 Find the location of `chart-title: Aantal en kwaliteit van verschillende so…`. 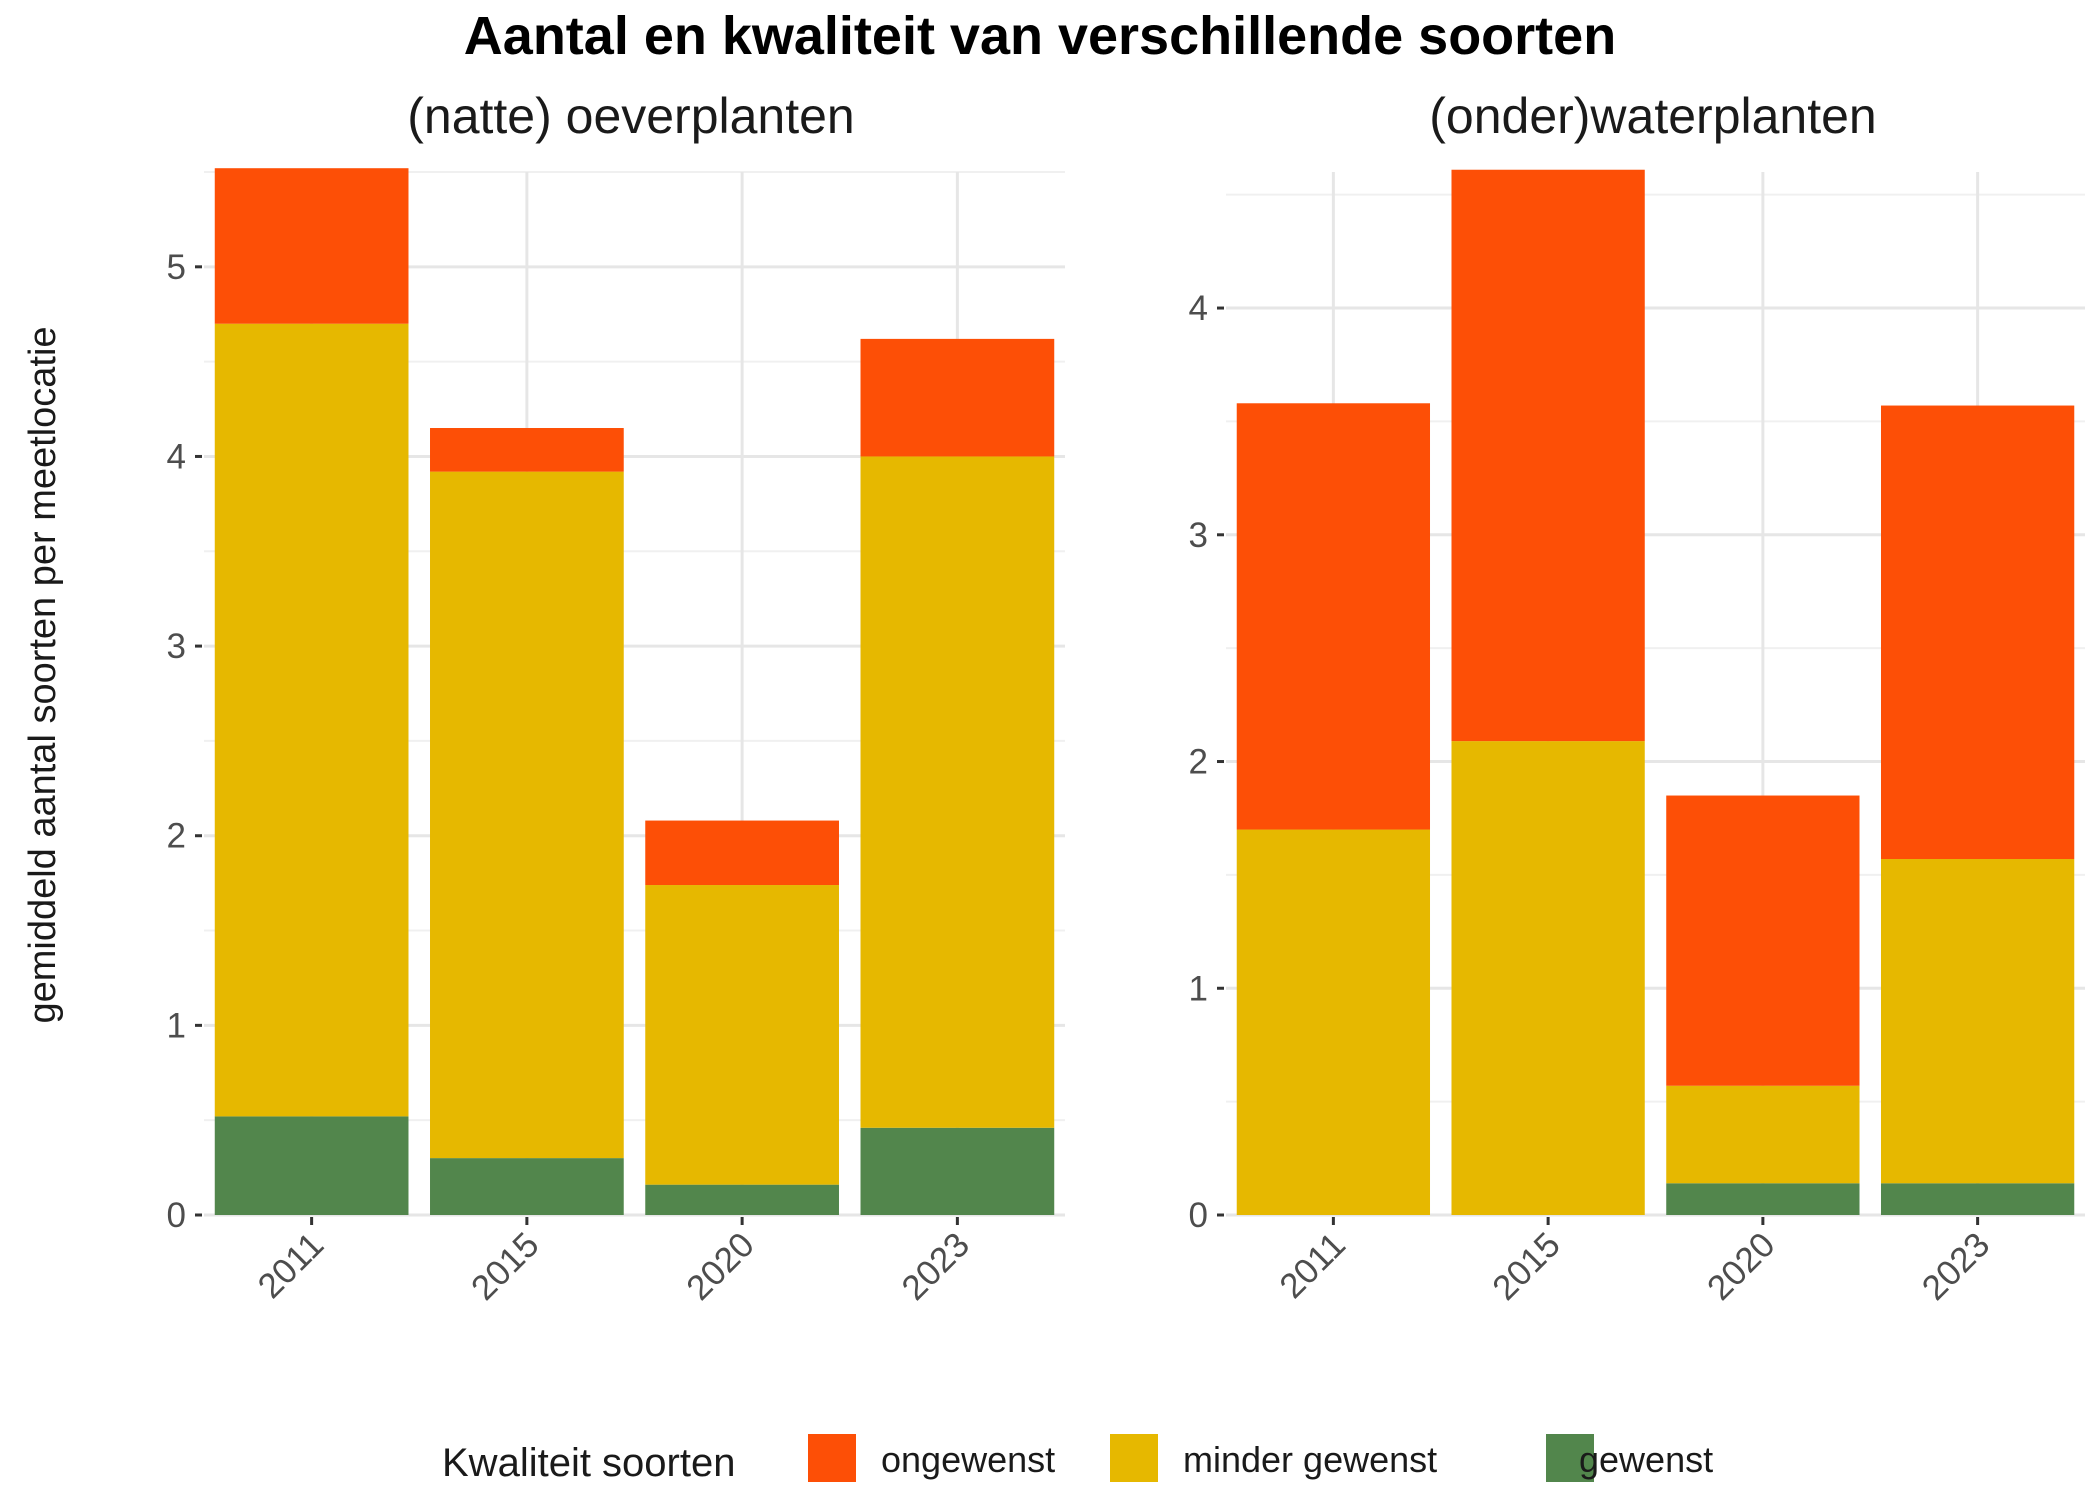

chart-title: Aantal en kwaliteit van verschillende so… is located at coordinates (1040, 36).